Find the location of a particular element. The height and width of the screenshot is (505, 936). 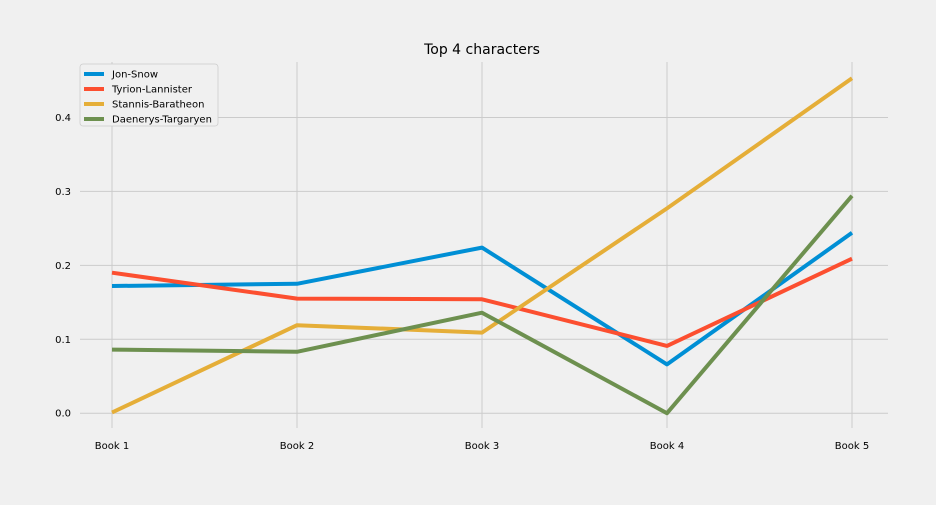

x-tick-label: Book 1 is located at coordinates (112, 446).